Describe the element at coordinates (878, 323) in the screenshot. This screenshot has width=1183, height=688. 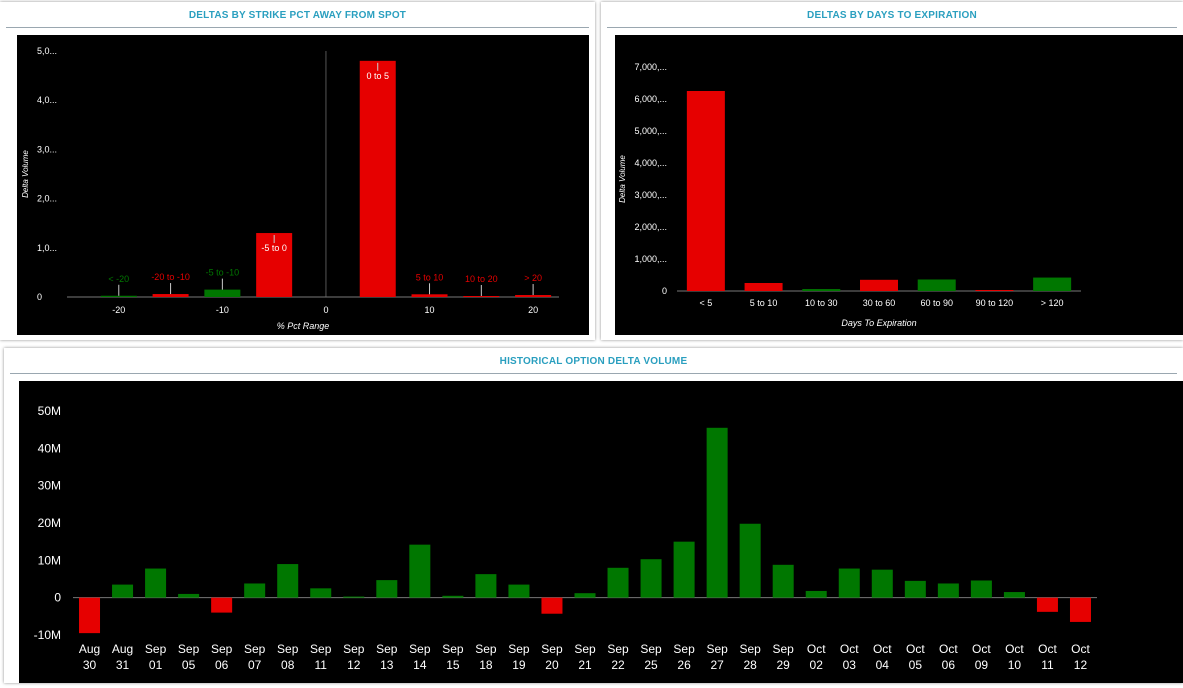
I see `x-axis-label: Days To Expiration` at that location.